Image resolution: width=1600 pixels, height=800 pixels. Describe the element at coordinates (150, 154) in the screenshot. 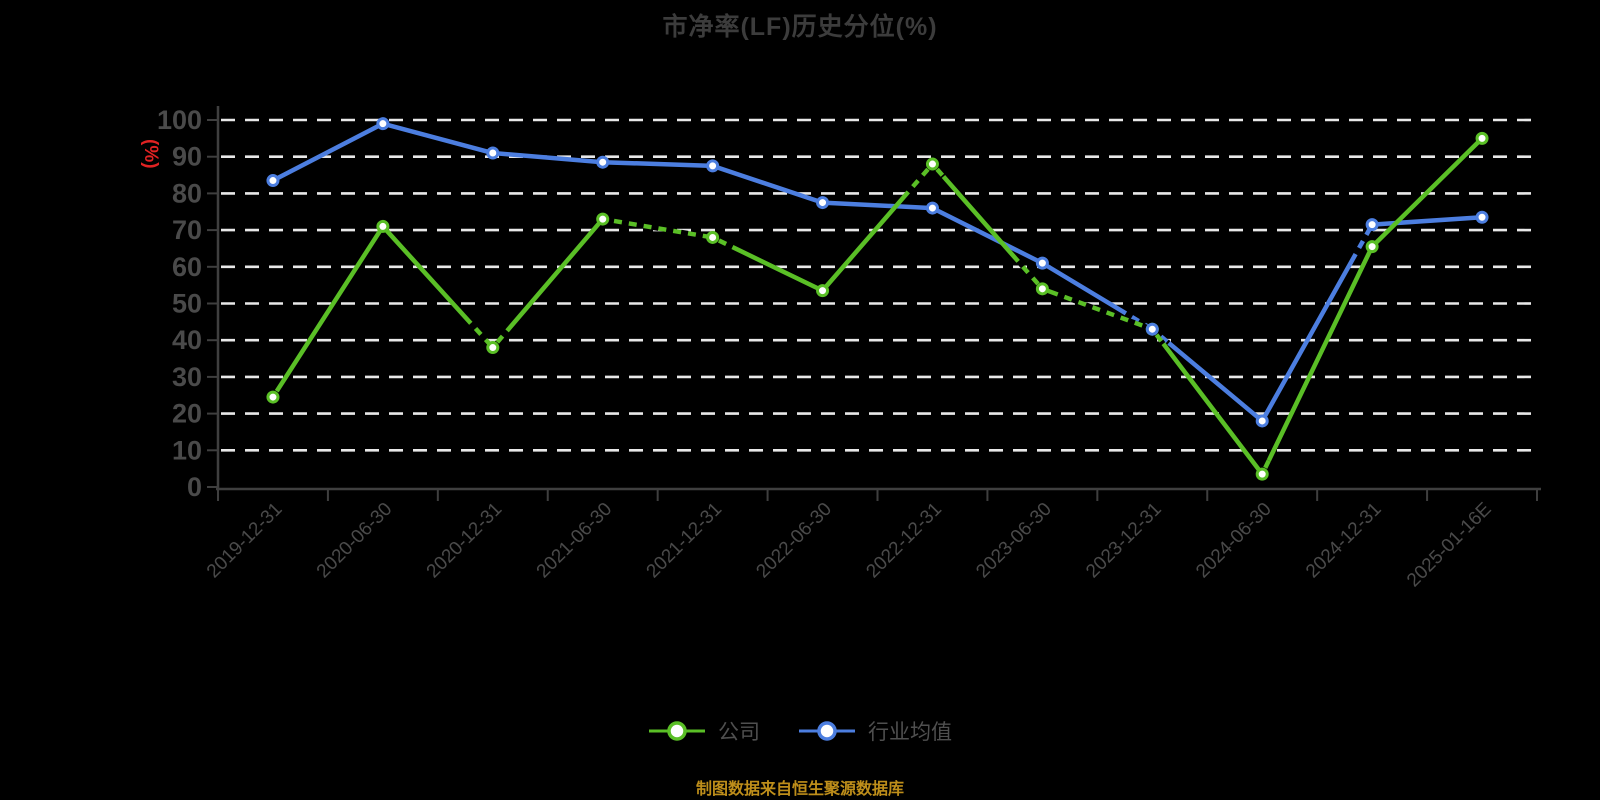

I see `y-axis-unit-label: (%)` at that location.